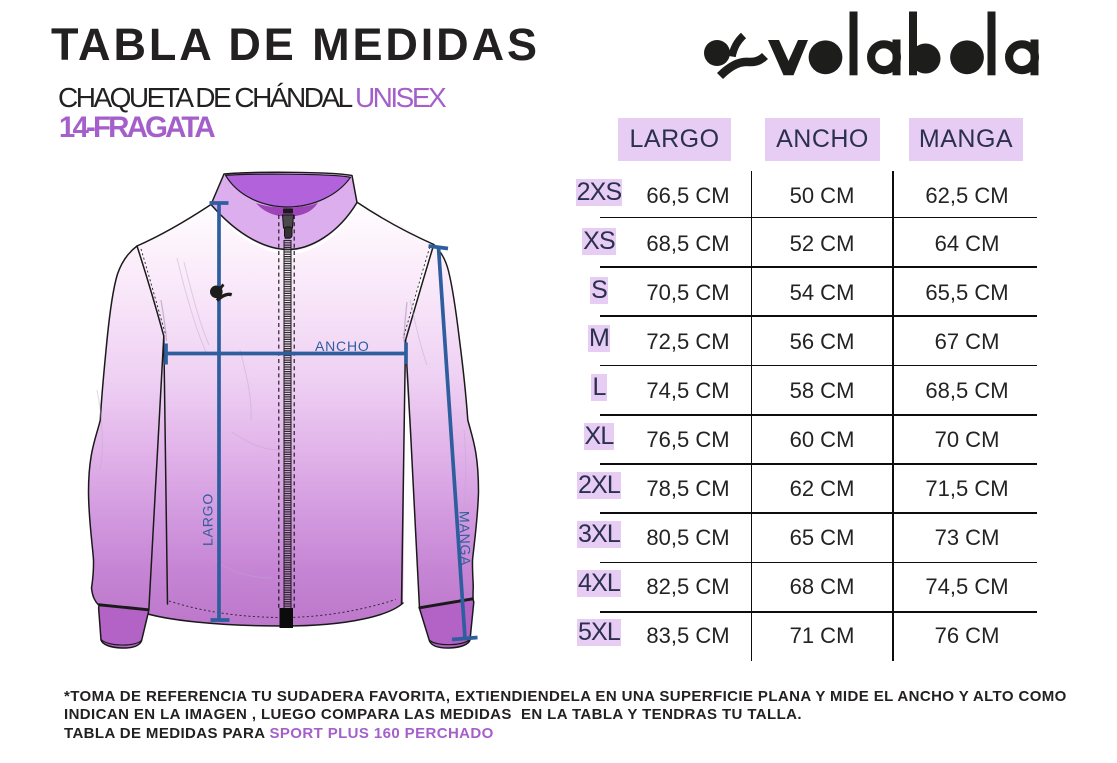 The width and height of the screenshot is (1117, 763). What do you see at coordinates (208, 519) in the screenshot?
I see `svg-text: LARGO` at bounding box center [208, 519].